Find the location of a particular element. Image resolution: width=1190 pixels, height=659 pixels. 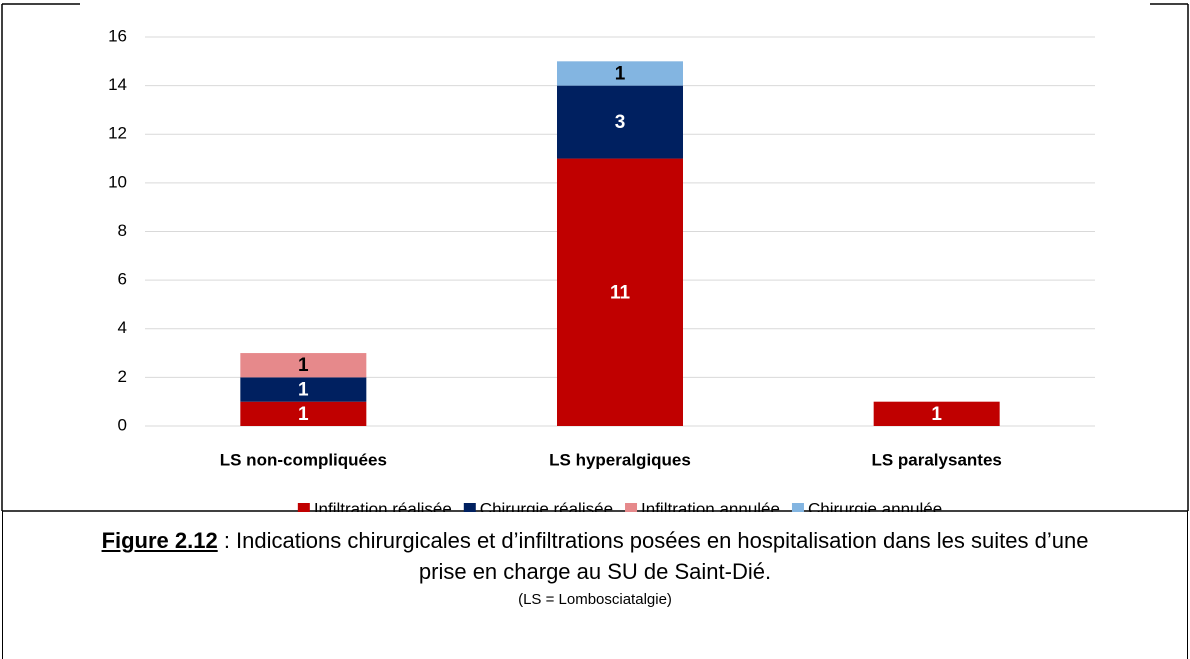

x-tick-label: LS paralysantes is located at coordinates (936, 459).